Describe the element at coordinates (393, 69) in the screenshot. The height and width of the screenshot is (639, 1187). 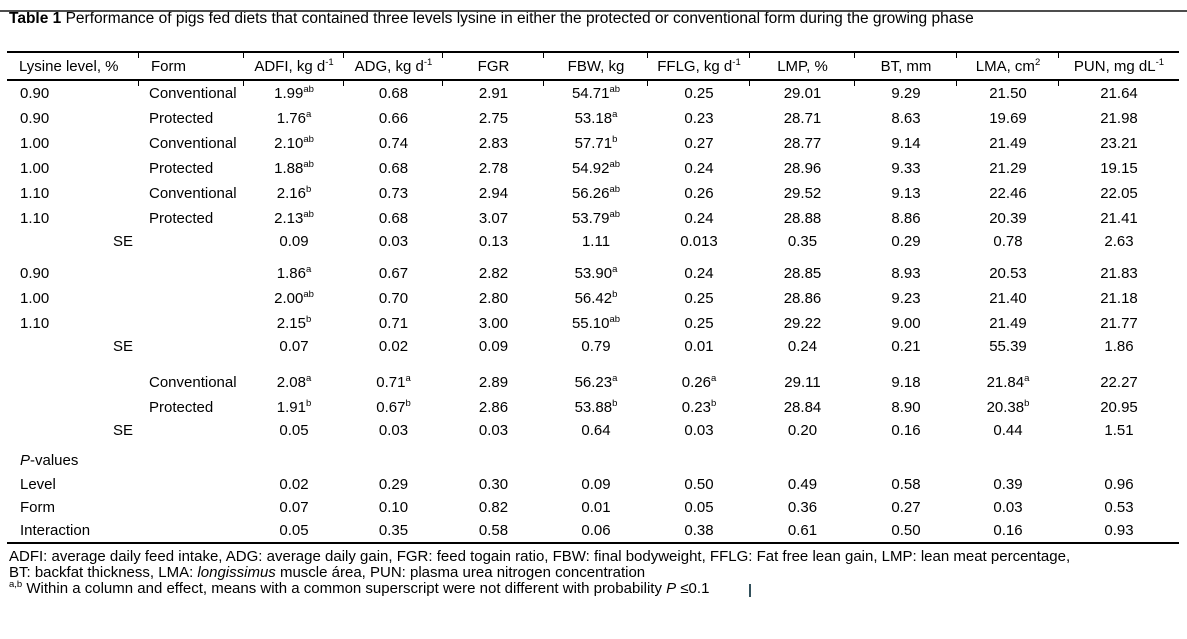
I see `column-header: ADG, kg d-1` at that location.